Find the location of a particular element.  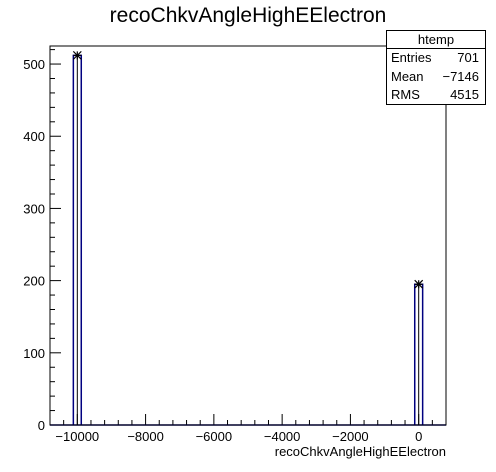

x-tick-label: −6000 is located at coordinates (214, 436).